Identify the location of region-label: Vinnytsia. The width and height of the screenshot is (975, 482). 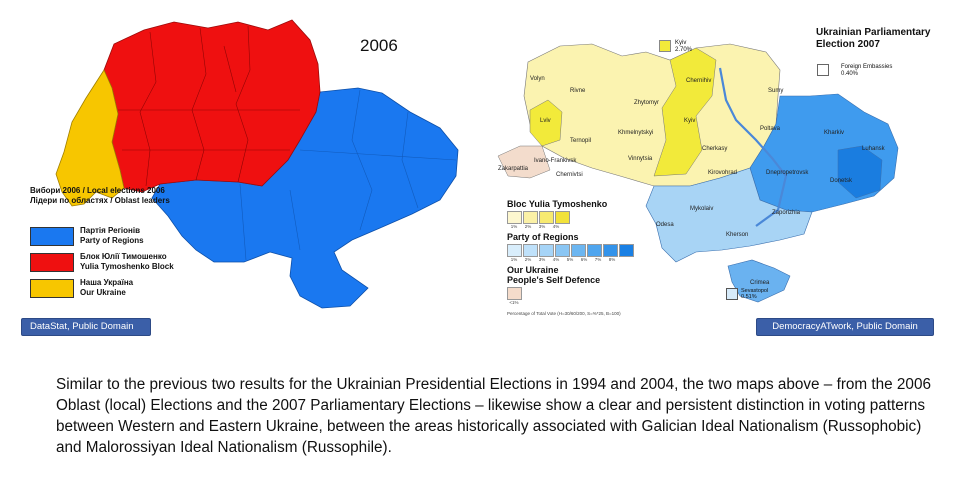
(640, 159).